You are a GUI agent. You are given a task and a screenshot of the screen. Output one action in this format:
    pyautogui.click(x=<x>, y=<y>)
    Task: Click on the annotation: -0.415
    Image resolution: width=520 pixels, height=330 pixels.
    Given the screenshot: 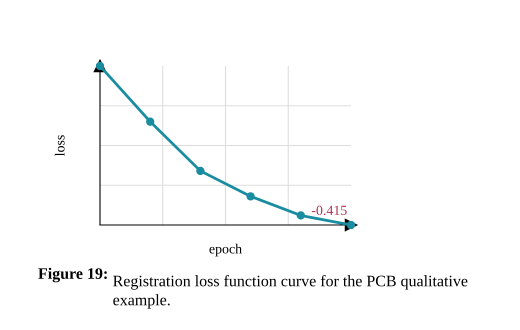 What is the action you would take?
    pyautogui.click(x=329, y=211)
    